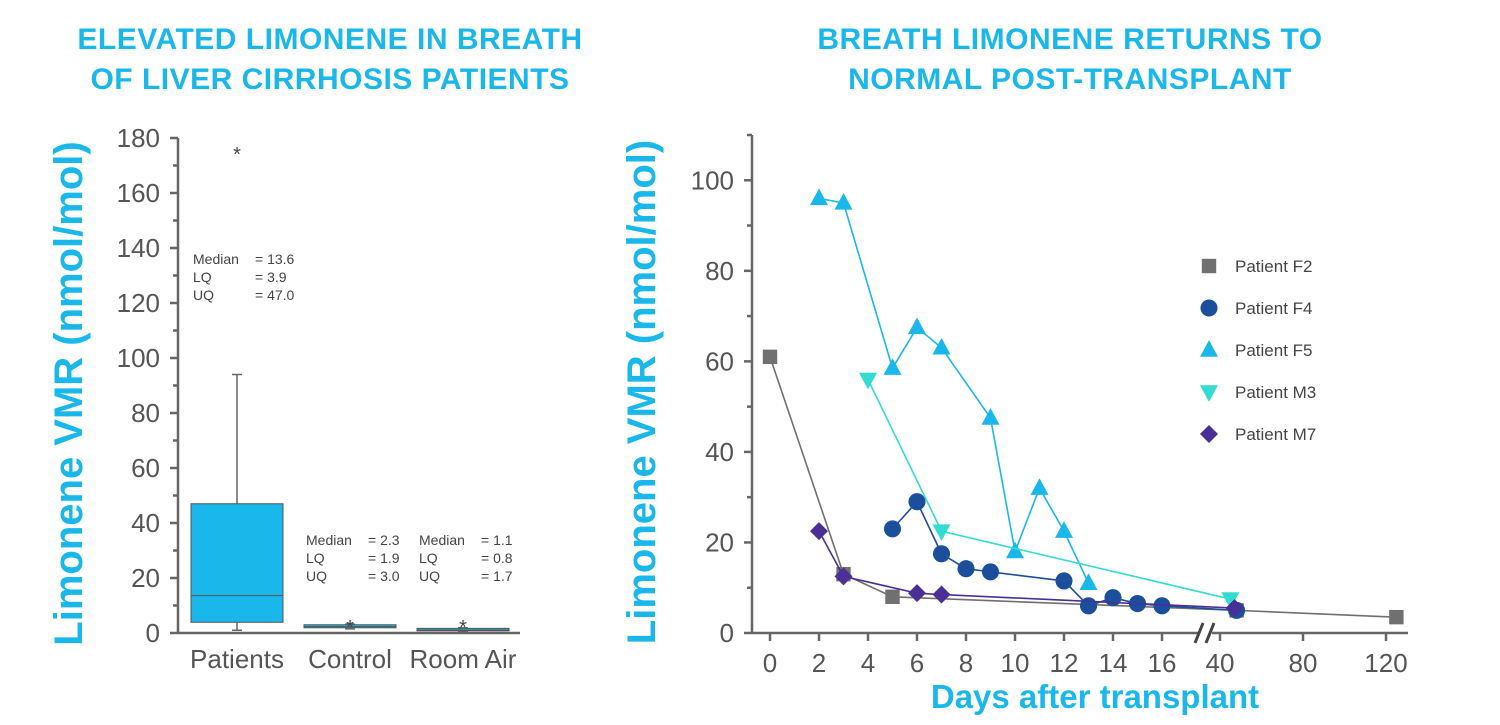  Describe the element at coordinates (138, 248) in the screenshot. I see `left-y-tick-label: 140` at that location.